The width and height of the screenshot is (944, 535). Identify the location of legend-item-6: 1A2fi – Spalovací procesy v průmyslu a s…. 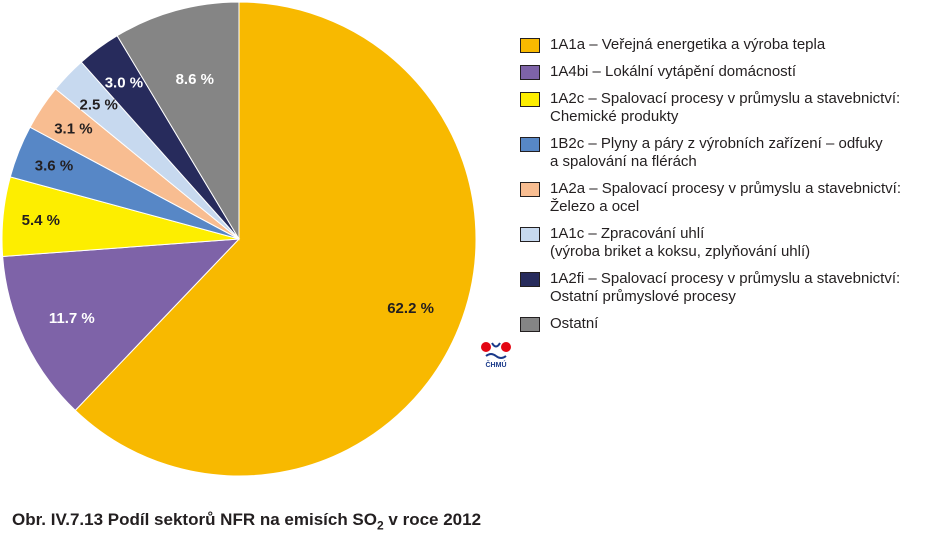
(730, 288).